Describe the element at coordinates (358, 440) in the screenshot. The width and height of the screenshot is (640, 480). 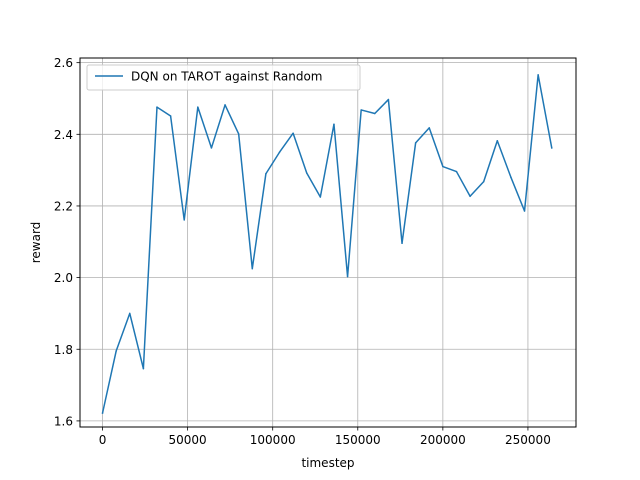
I see `x-tick-label: 150000` at that location.